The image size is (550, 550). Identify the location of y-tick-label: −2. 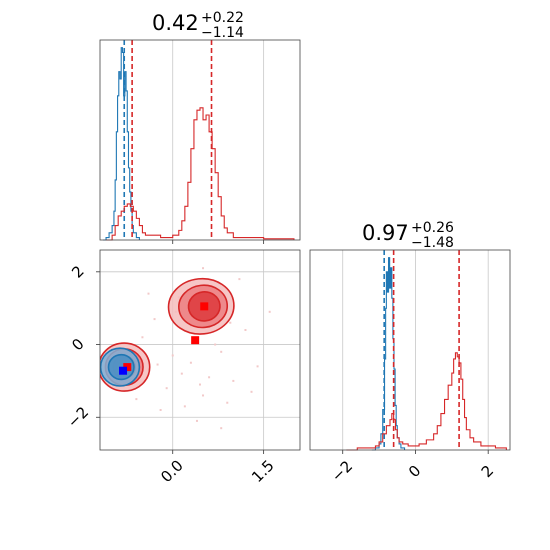
(78, 417).